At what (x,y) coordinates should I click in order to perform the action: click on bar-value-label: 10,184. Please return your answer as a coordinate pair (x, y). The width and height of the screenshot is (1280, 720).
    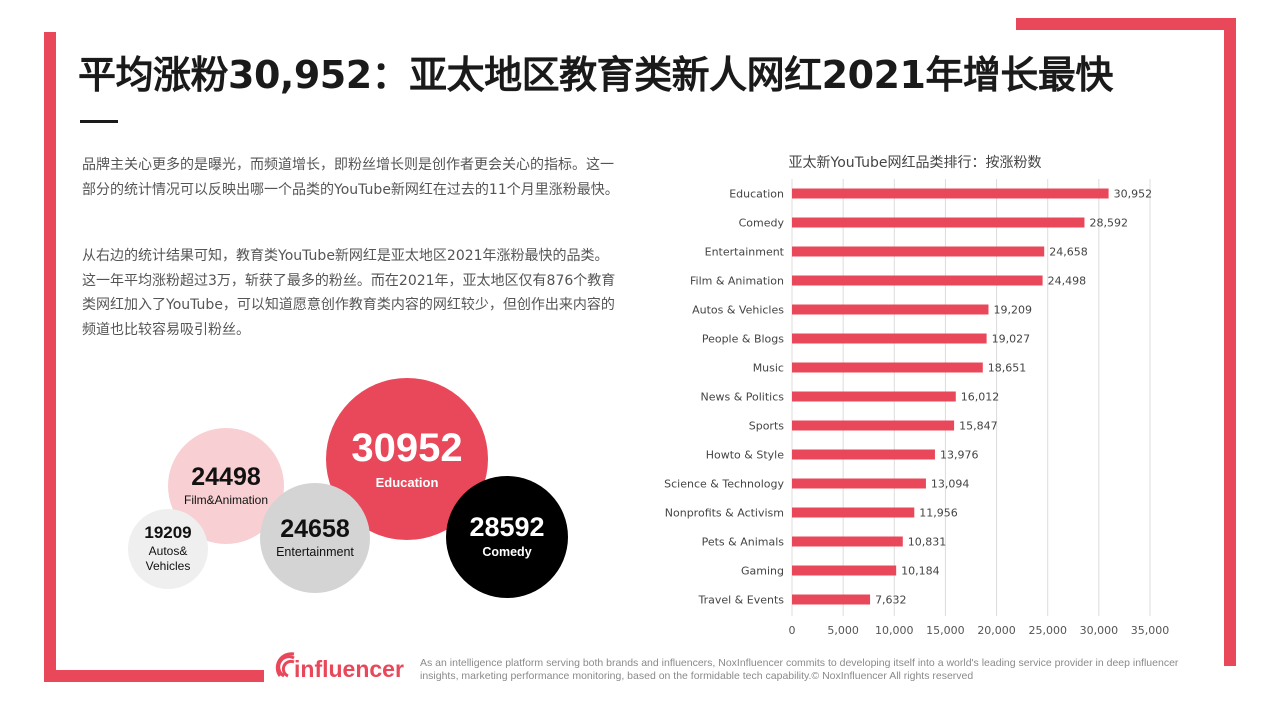
    Looking at the image, I should click on (920, 571).